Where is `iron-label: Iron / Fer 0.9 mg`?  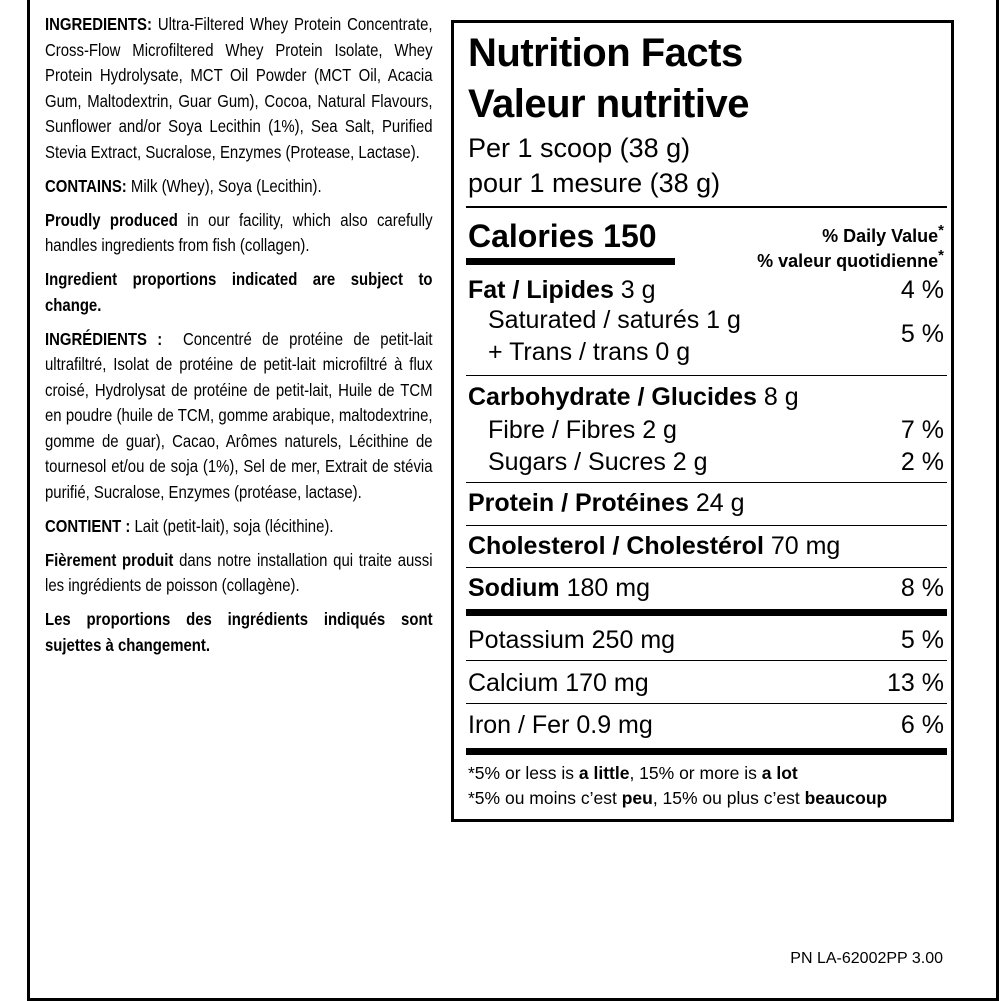
iron-label: Iron / Fer 0.9 mg is located at coordinates (560, 725).